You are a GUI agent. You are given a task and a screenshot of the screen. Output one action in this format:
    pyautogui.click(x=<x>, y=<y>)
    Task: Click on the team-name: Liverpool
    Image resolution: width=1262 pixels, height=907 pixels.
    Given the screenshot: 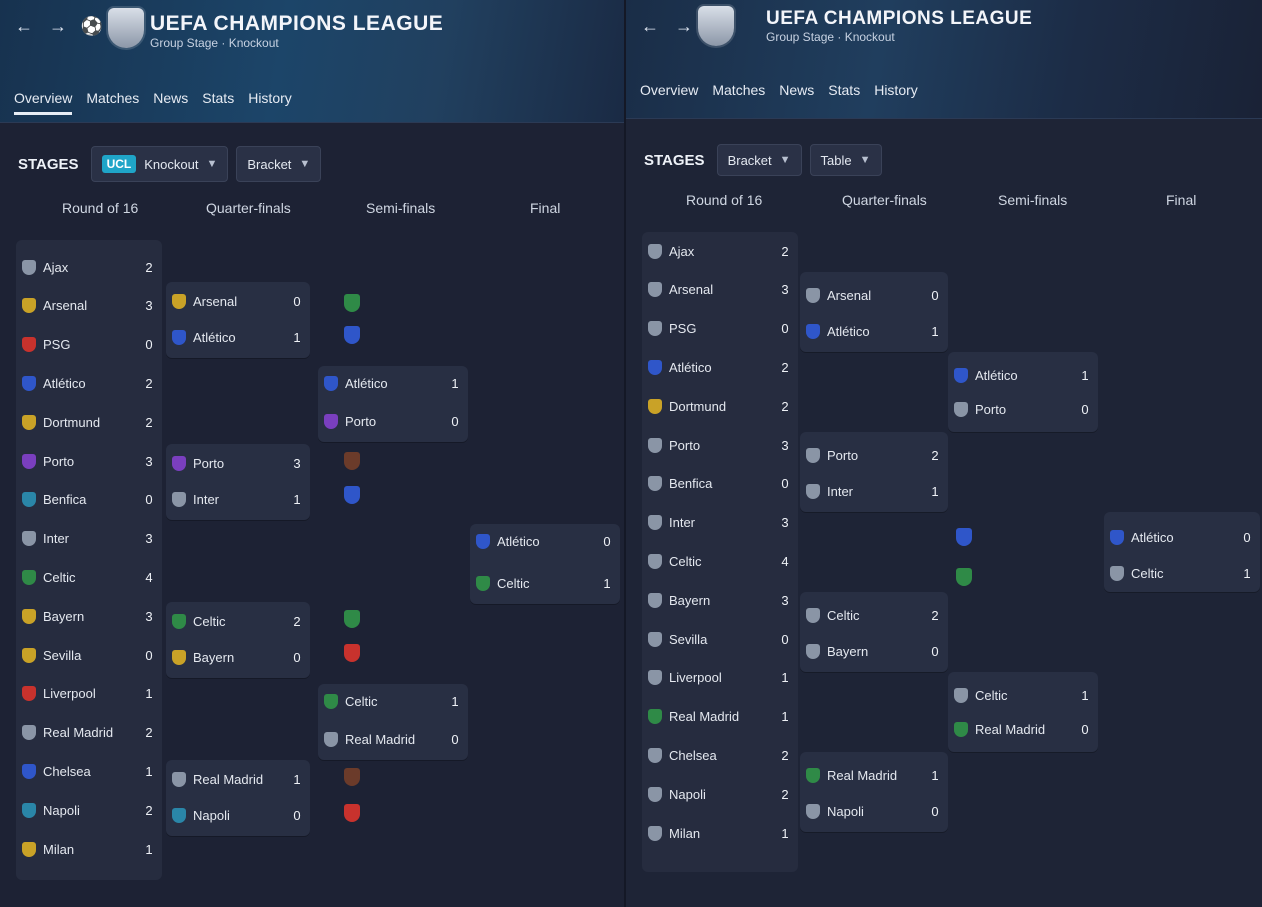 What is the action you would take?
    pyautogui.click(x=695, y=678)
    